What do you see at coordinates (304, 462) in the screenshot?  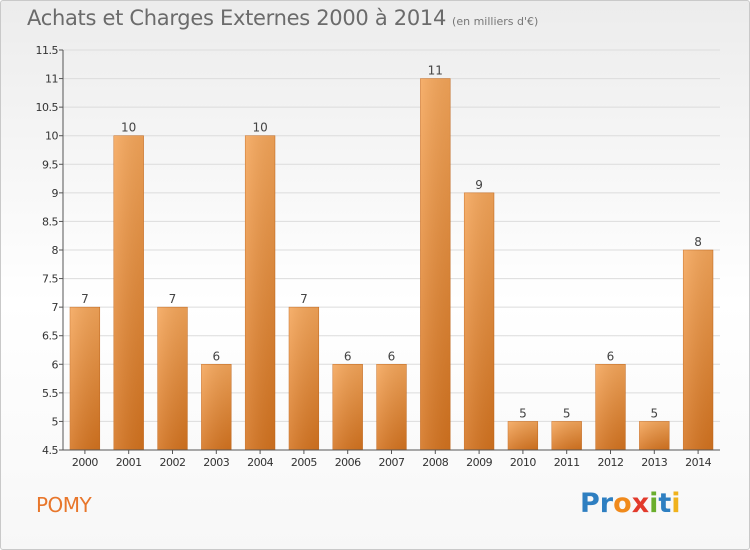 I see `x-tick-label: 2005` at bounding box center [304, 462].